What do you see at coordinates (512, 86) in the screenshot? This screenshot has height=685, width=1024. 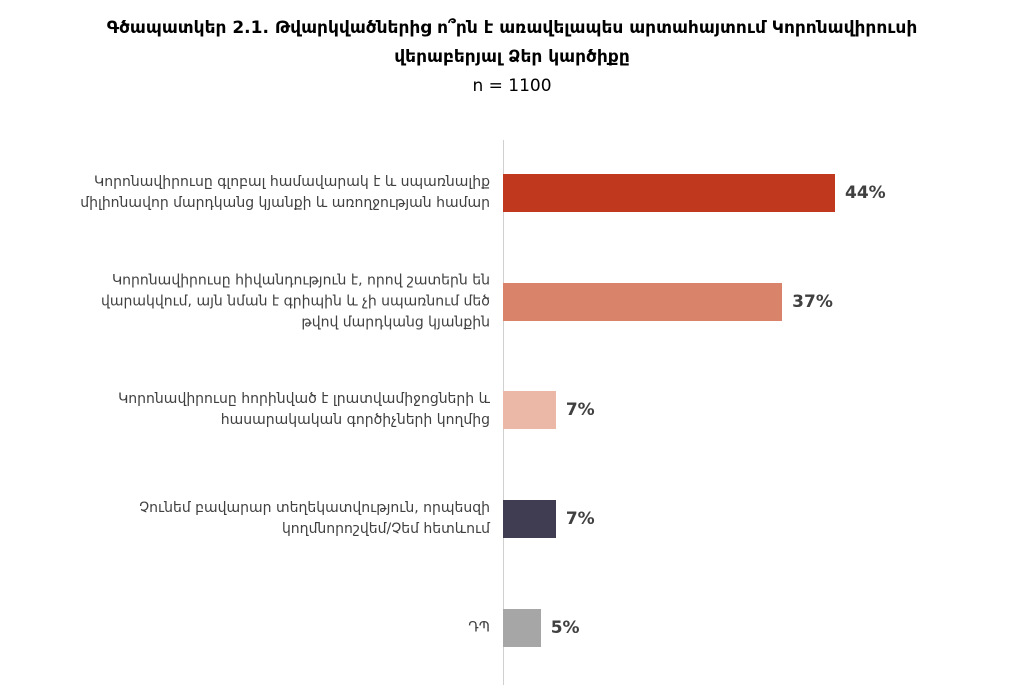 I see `chart-subtitle: n = 1100` at bounding box center [512, 86].